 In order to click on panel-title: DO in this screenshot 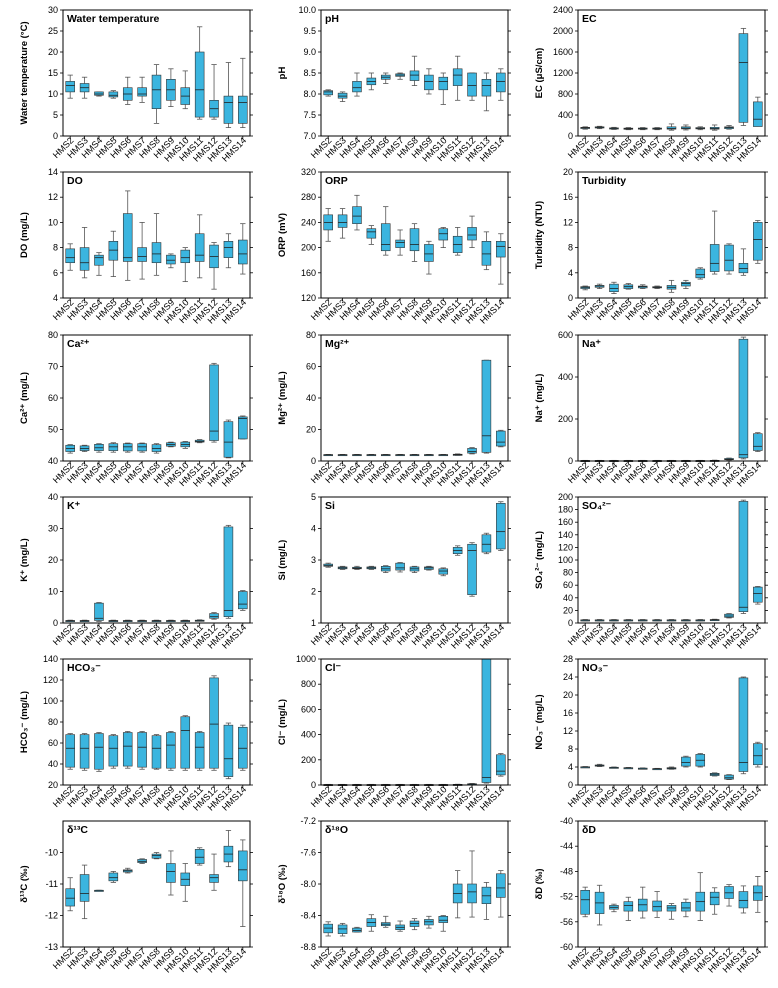, I will do `click(75, 181)`.